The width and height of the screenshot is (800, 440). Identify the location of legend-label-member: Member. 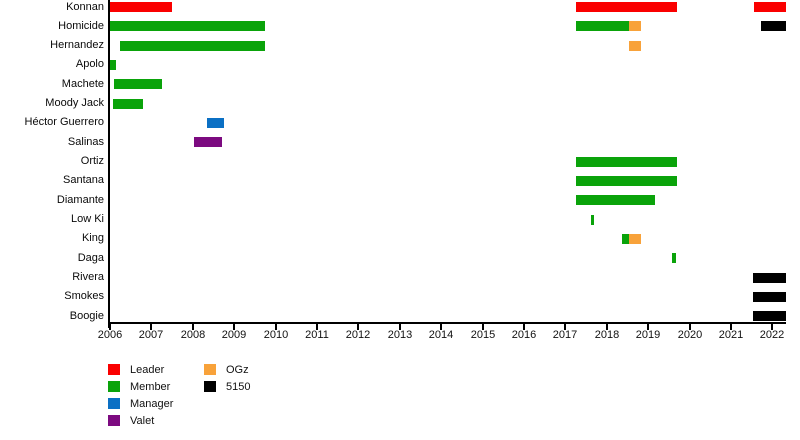
(150, 387).